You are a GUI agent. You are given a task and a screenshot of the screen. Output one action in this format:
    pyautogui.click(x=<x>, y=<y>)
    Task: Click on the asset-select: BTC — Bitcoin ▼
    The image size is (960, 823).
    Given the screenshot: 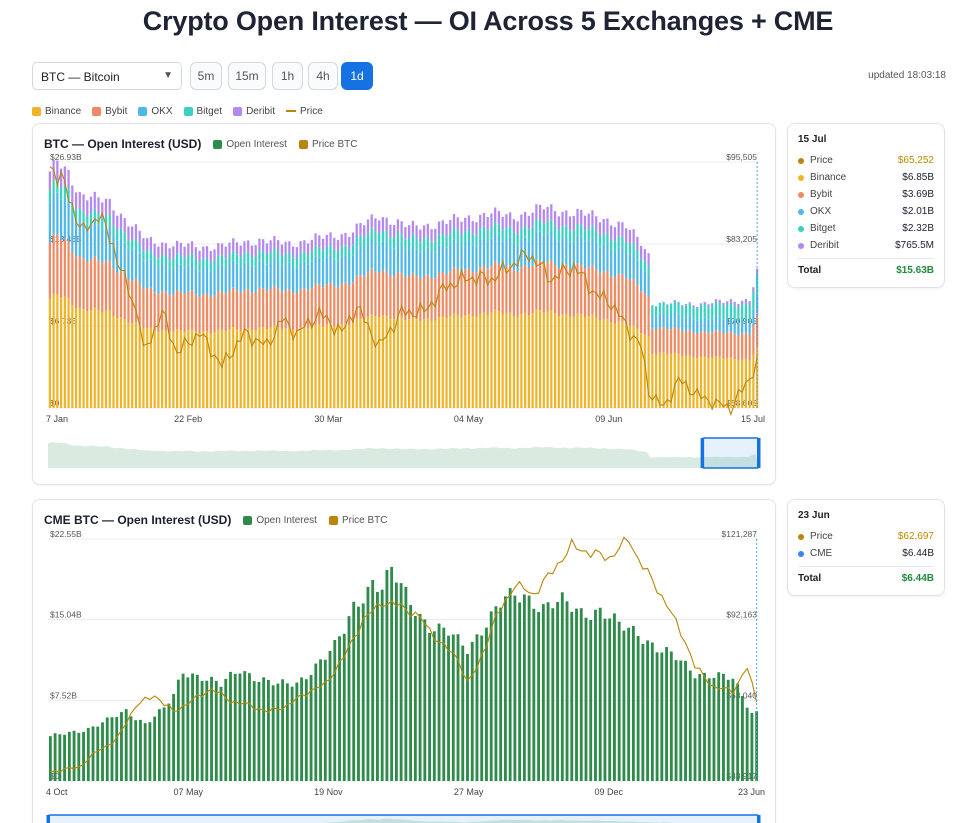 What is the action you would take?
    pyautogui.click(x=107, y=76)
    